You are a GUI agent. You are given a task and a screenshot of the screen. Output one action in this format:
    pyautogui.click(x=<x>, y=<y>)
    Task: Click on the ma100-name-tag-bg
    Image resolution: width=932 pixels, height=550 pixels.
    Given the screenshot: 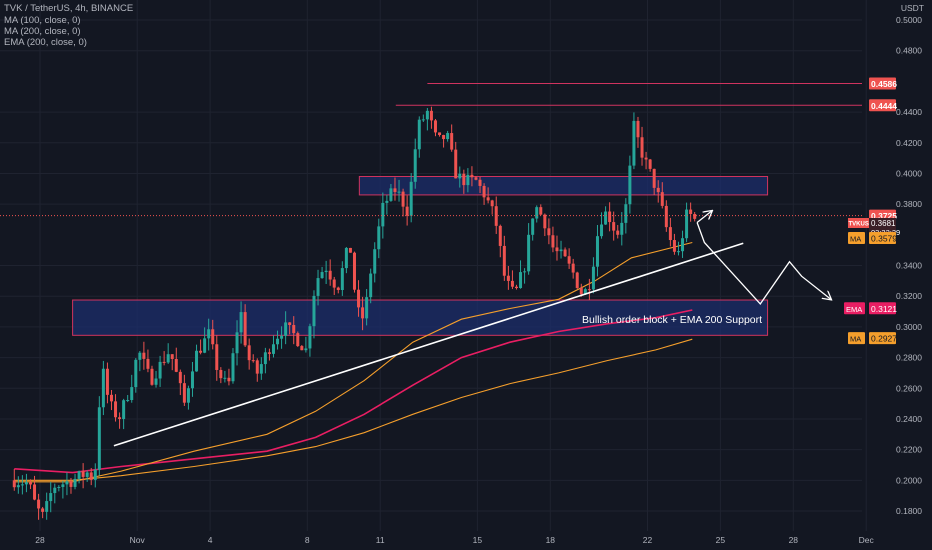 What is the action you would take?
    pyautogui.click(x=856, y=238)
    